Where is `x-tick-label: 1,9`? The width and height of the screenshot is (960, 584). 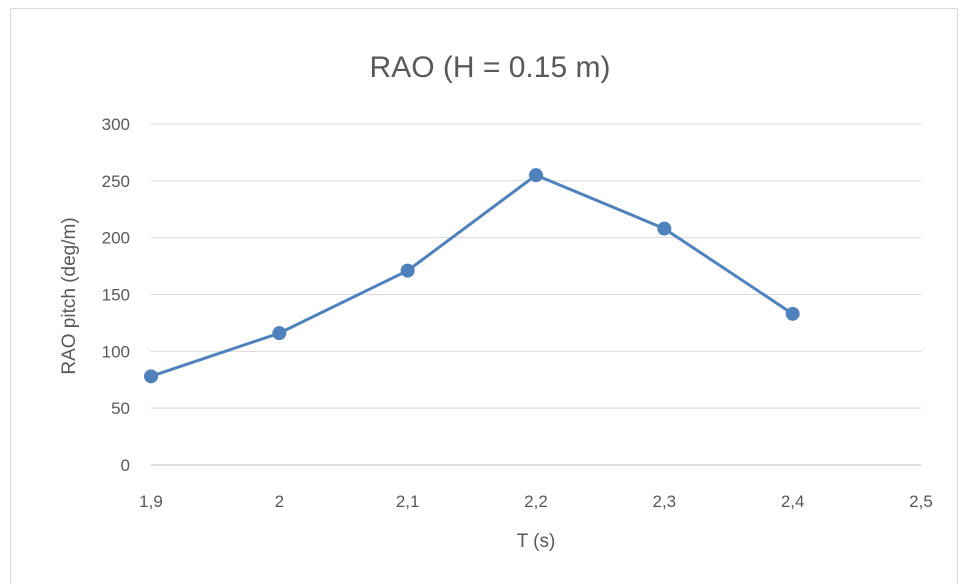
x-tick-label: 1,9 is located at coordinates (151, 501).